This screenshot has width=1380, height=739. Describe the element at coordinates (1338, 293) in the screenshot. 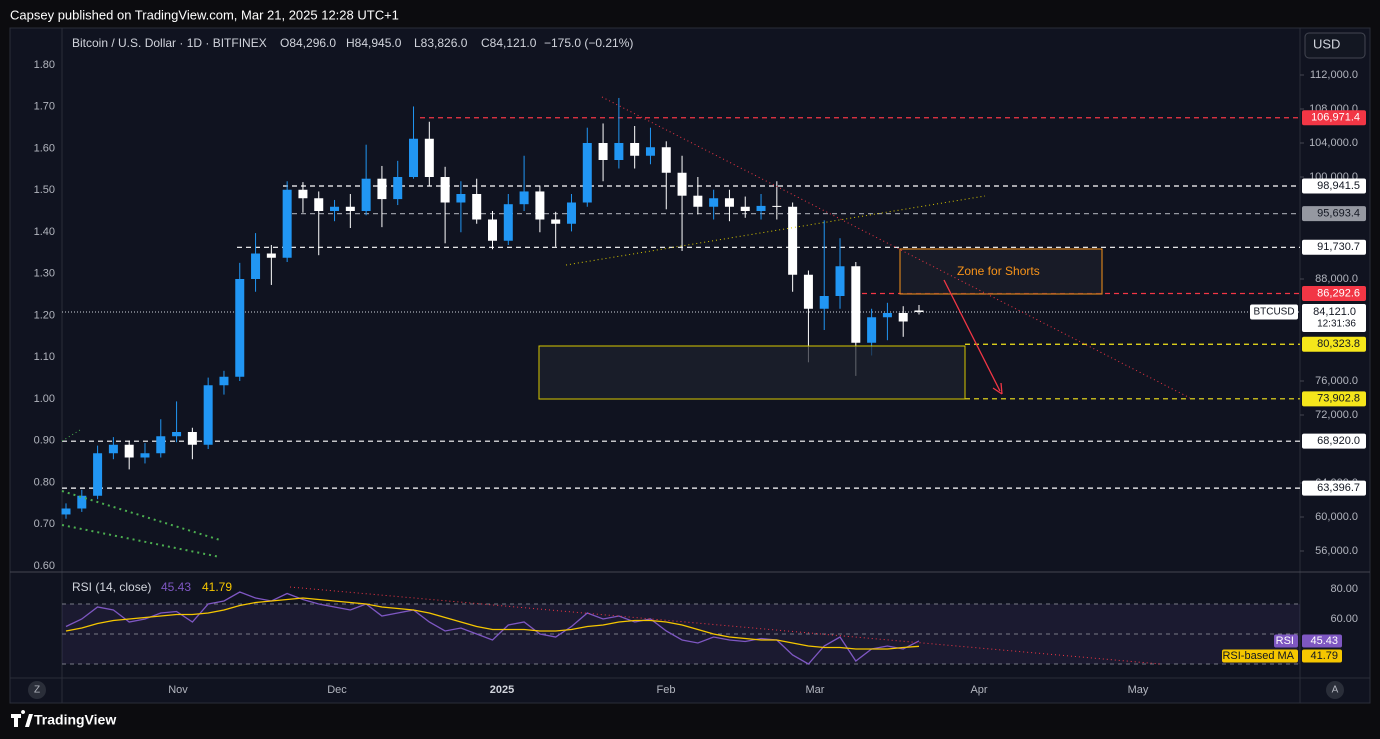

I see `level-label: 86,292.6` at that location.